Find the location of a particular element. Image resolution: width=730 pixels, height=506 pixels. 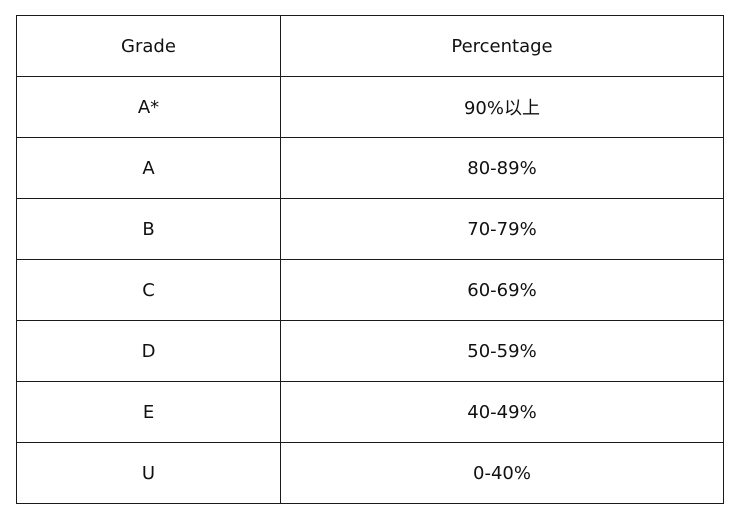

percentage-cell: 0-40% is located at coordinates (502, 473).